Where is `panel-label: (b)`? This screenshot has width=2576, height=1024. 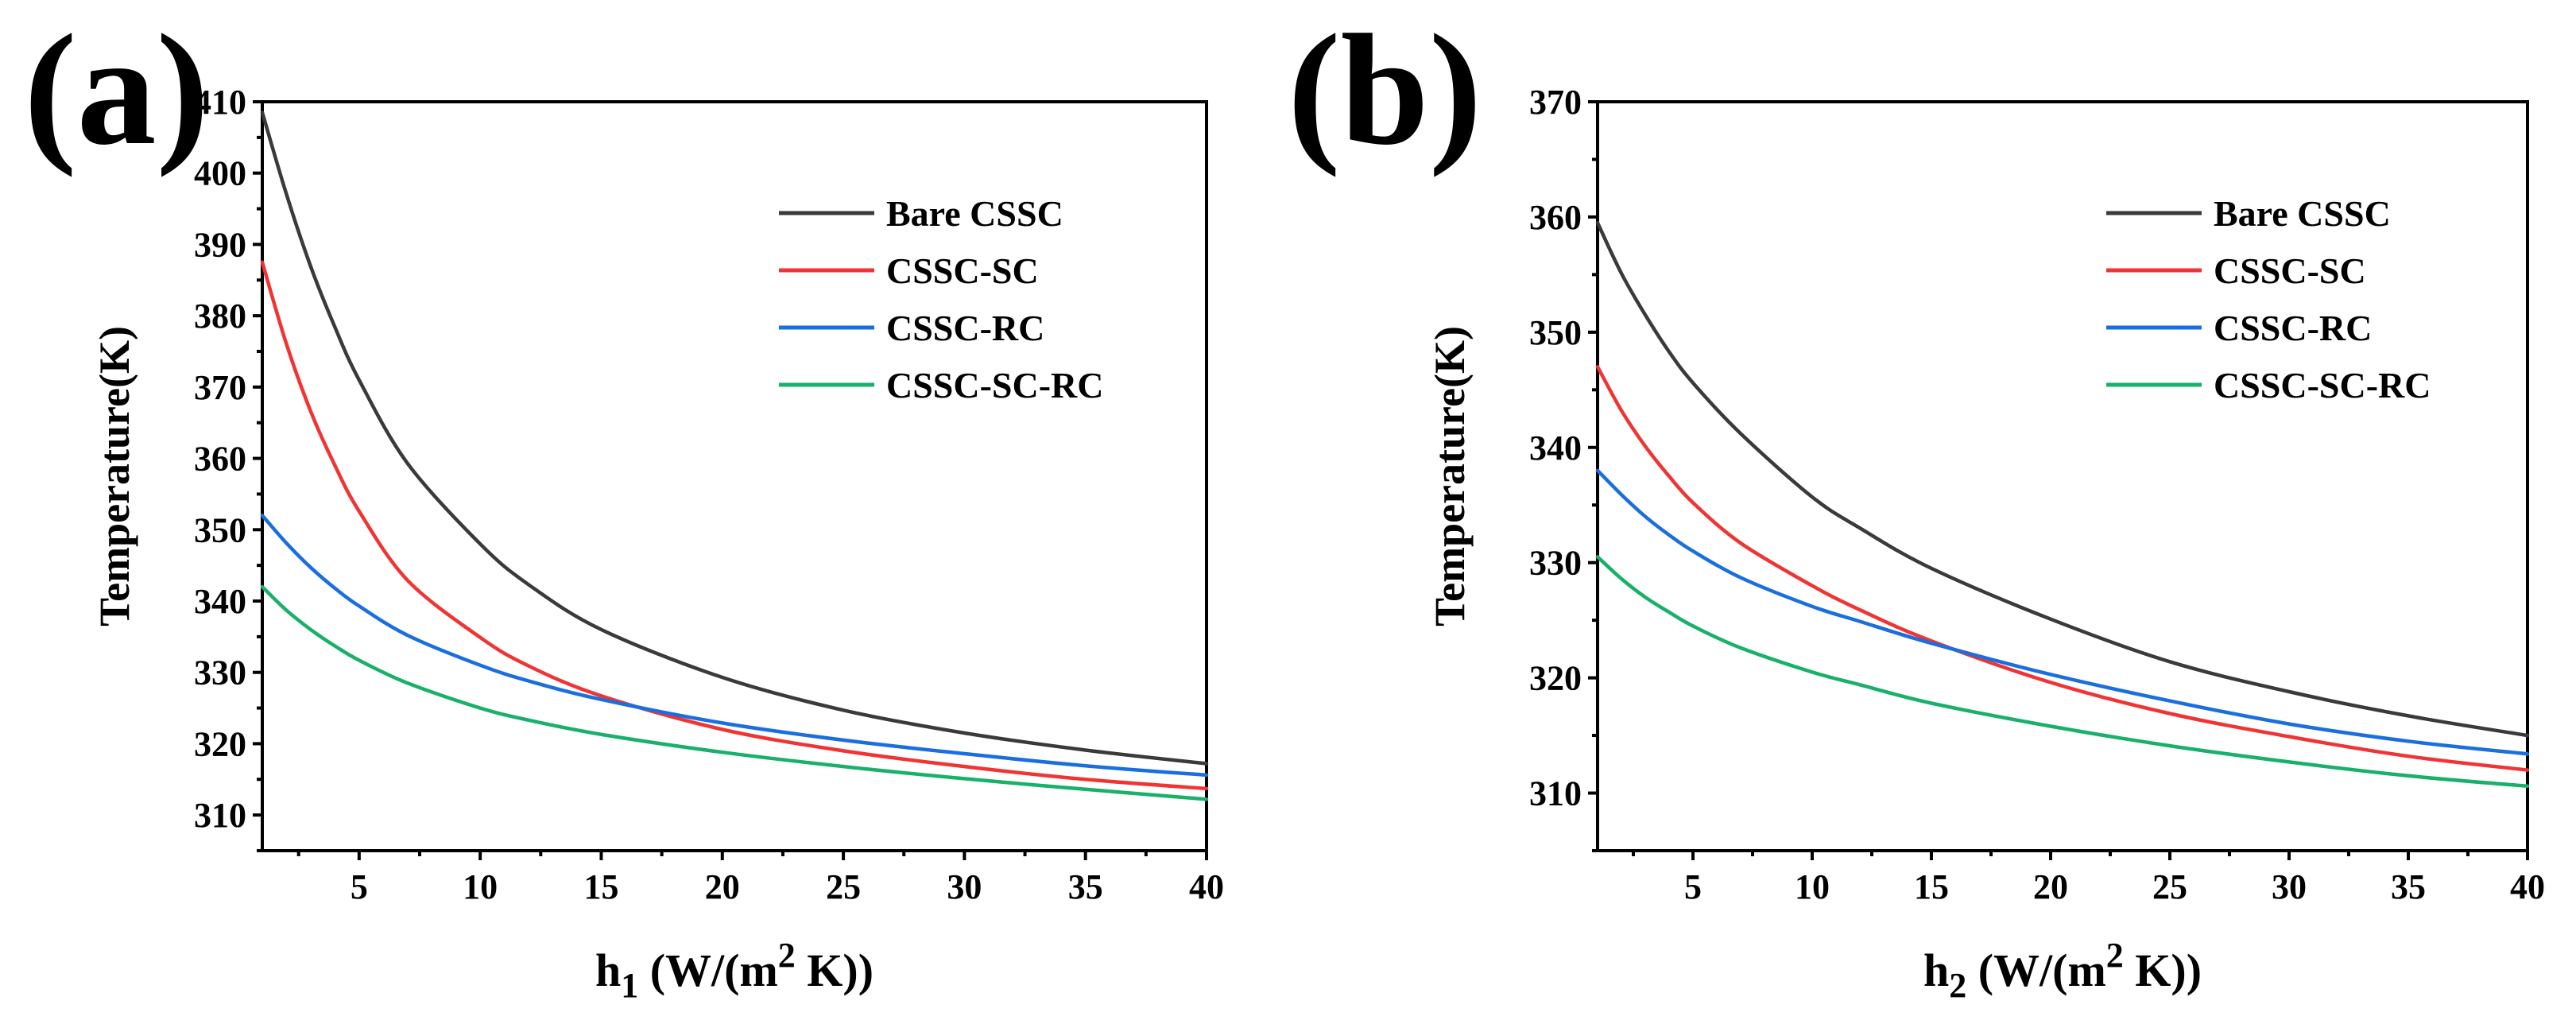
panel-label: (b) is located at coordinates (1385, 90).